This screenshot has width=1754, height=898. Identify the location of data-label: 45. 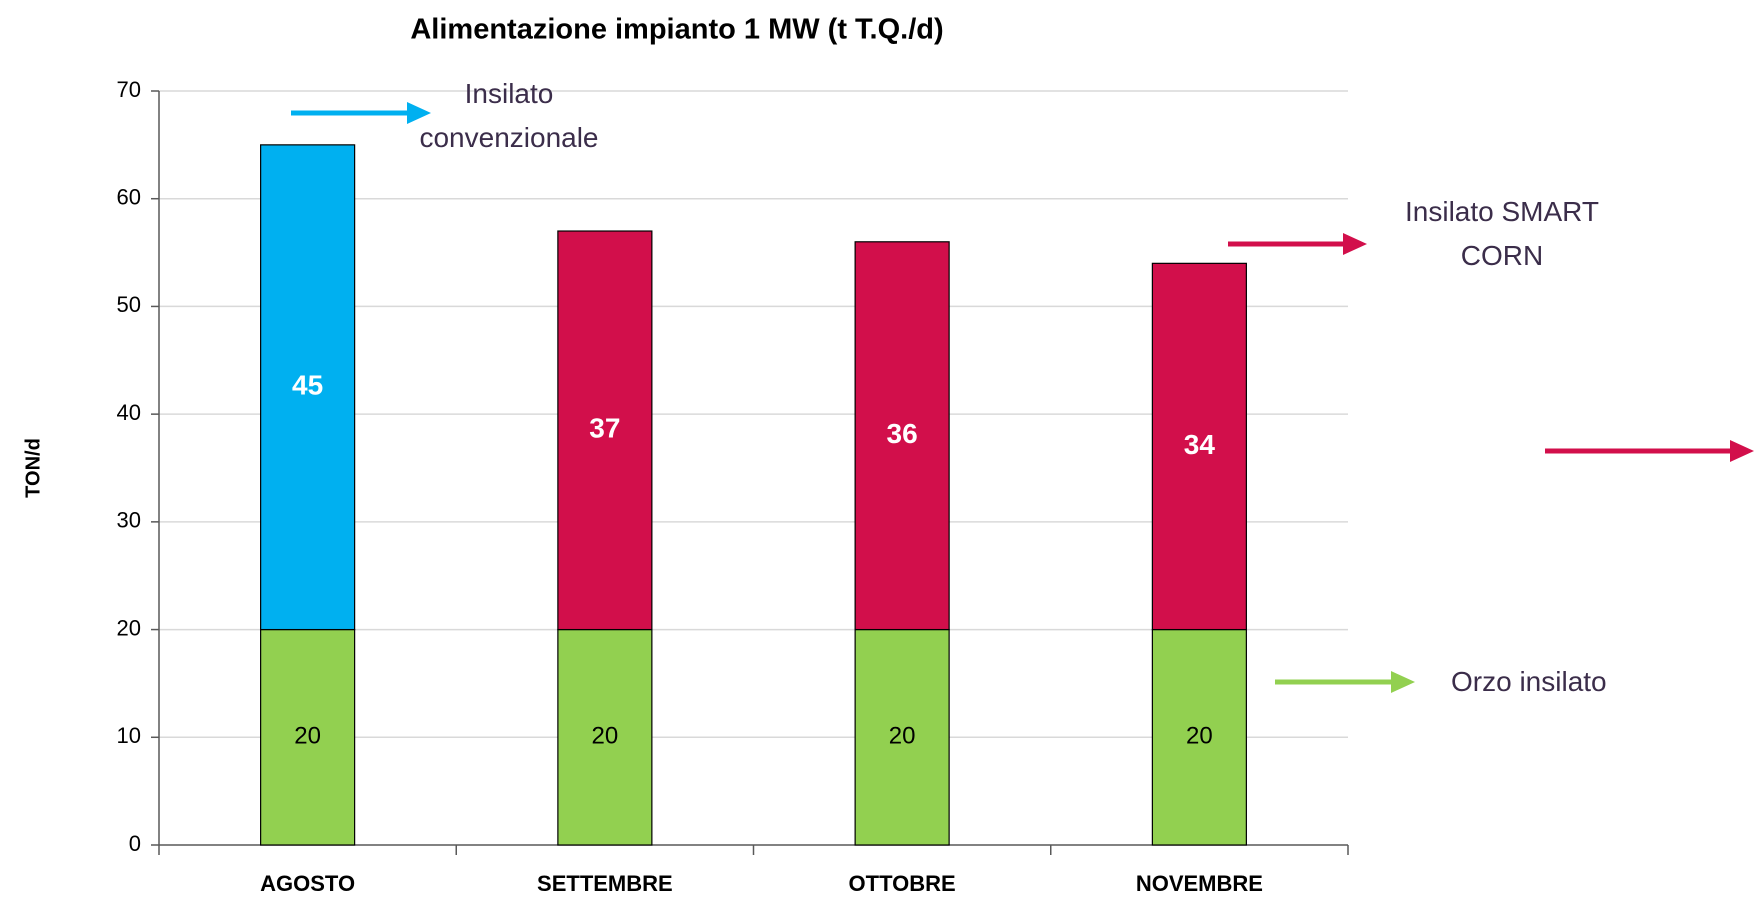
(307, 385).